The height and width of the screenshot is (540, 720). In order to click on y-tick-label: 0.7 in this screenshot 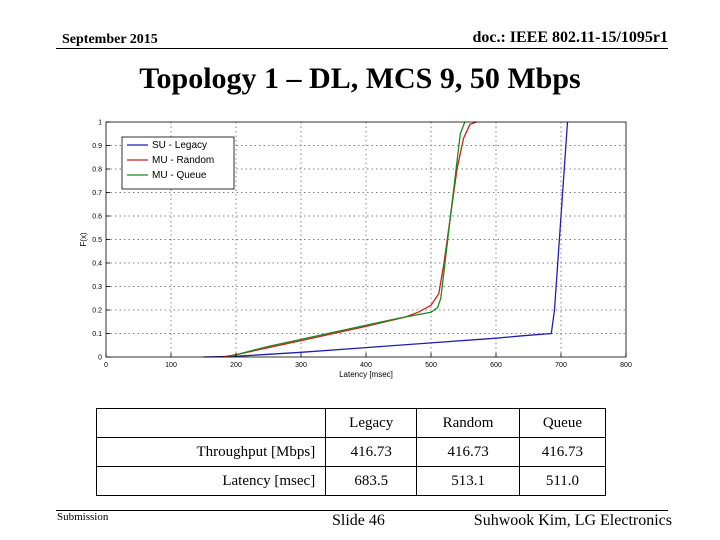, I will do `click(97, 193)`.